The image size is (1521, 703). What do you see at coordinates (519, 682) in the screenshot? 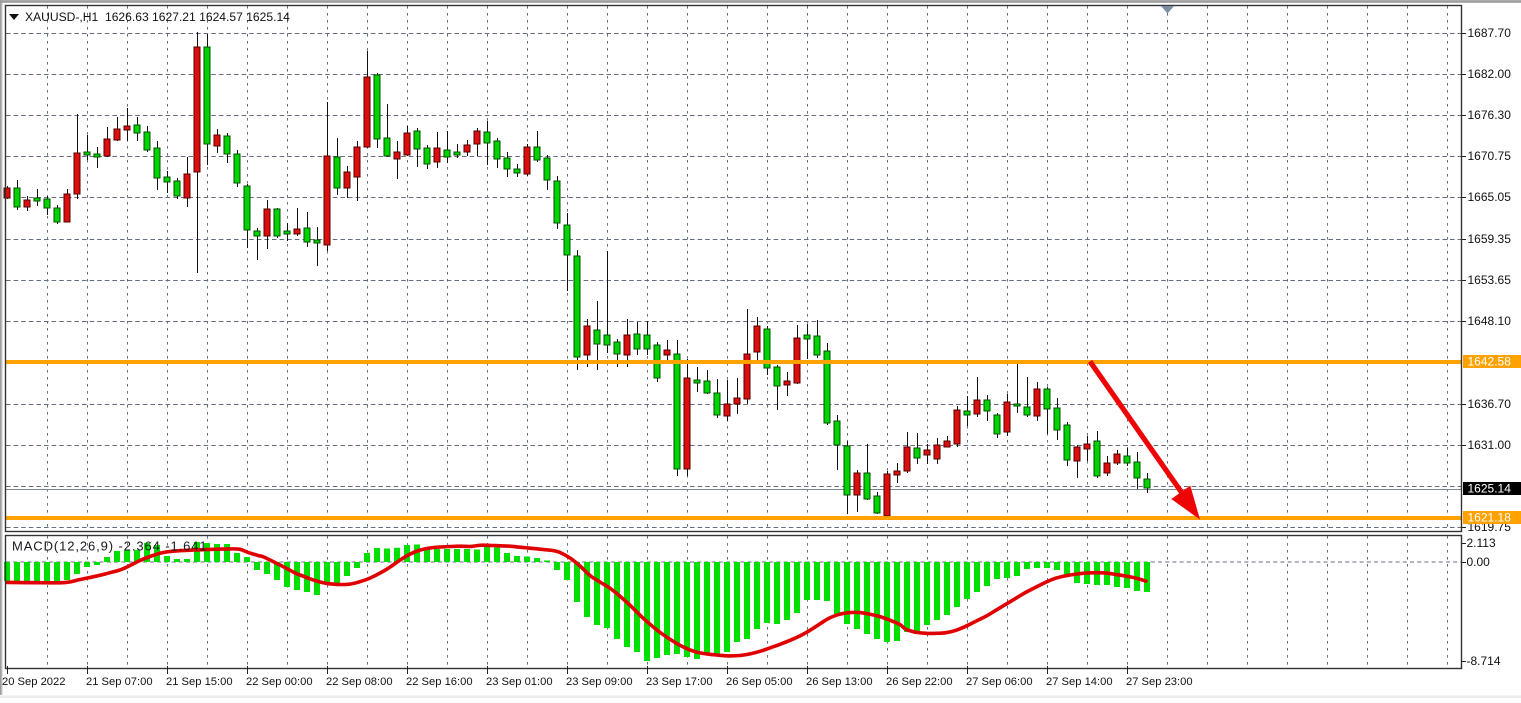
I see `svg-text: 23 Sep 01:00` at bounding box center [519, 682].